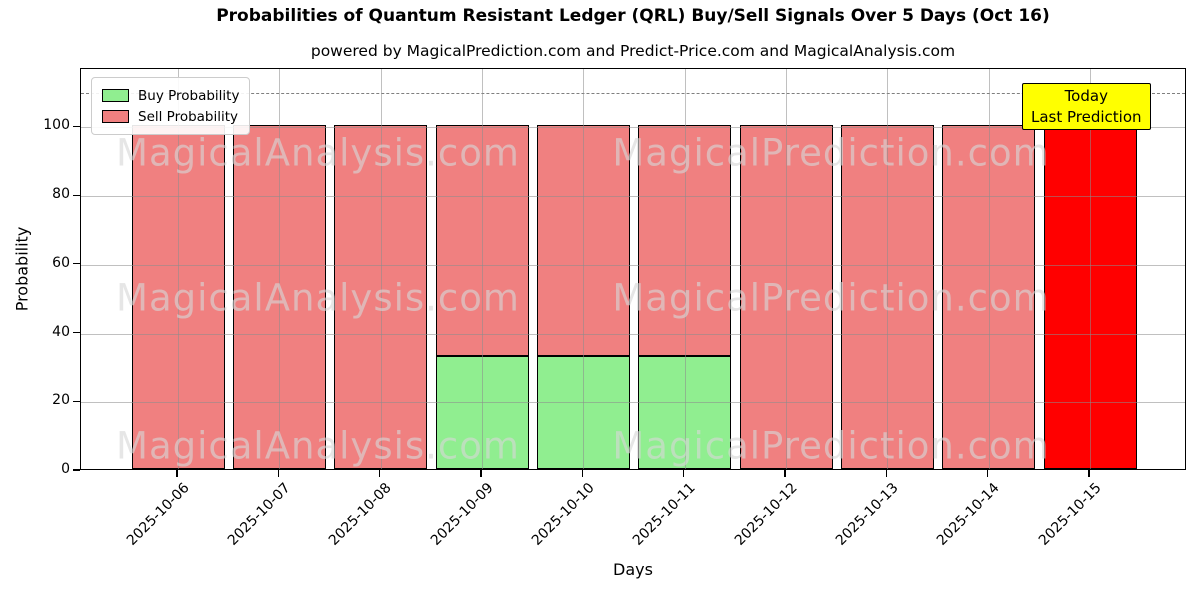 This screenshot has height=600, width=1200. What do you see at coordinates (115, 95) in the screenshot?
I see `buy-swatch` at bounding box center [115, 95].